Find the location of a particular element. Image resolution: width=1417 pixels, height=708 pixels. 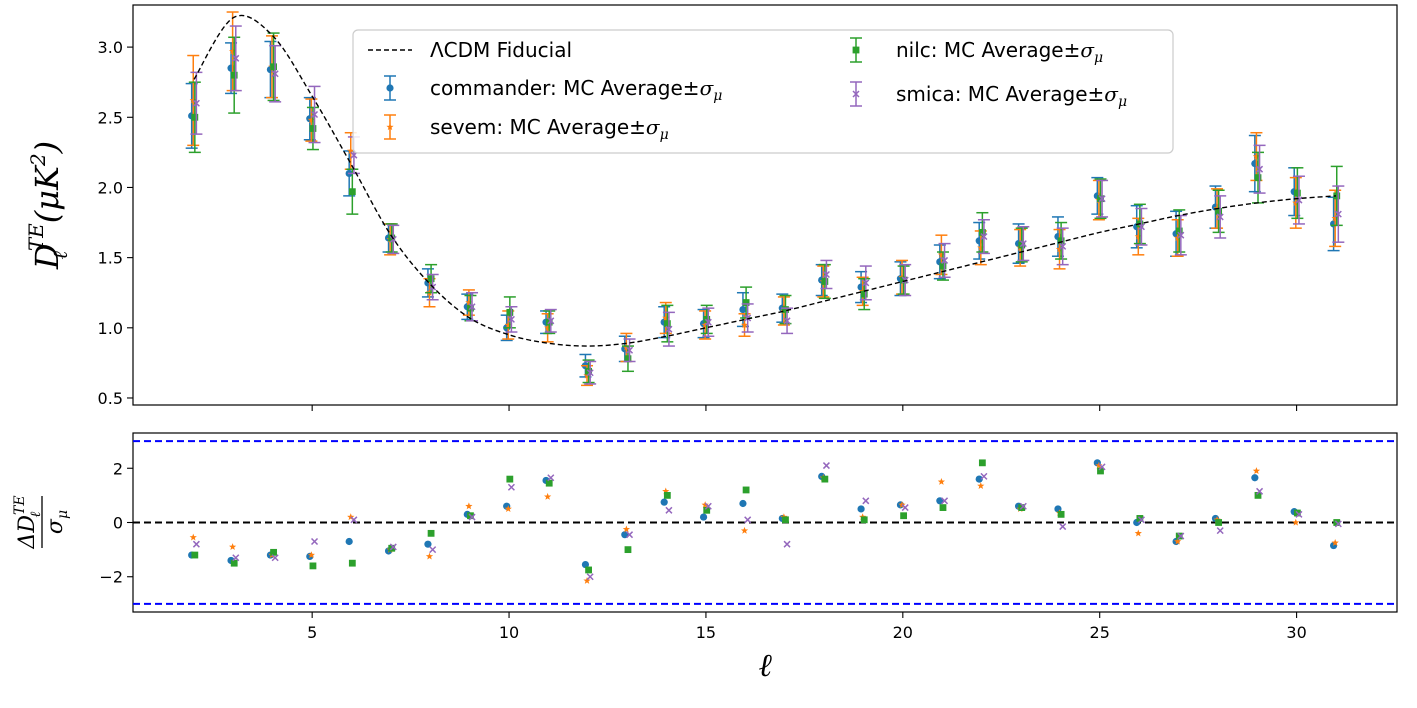

top-ytick-label: 2.5 is located at coordinates (110, 117).